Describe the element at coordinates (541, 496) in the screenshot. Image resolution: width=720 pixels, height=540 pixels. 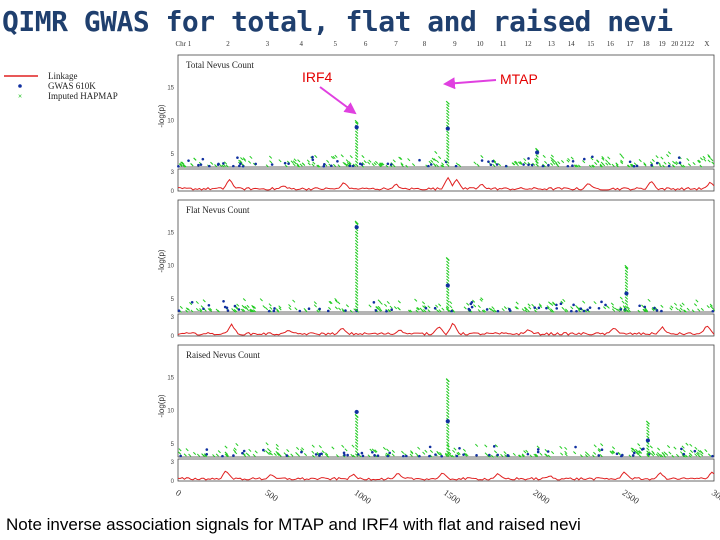
I see `x-tick-label: 2000` at that location.